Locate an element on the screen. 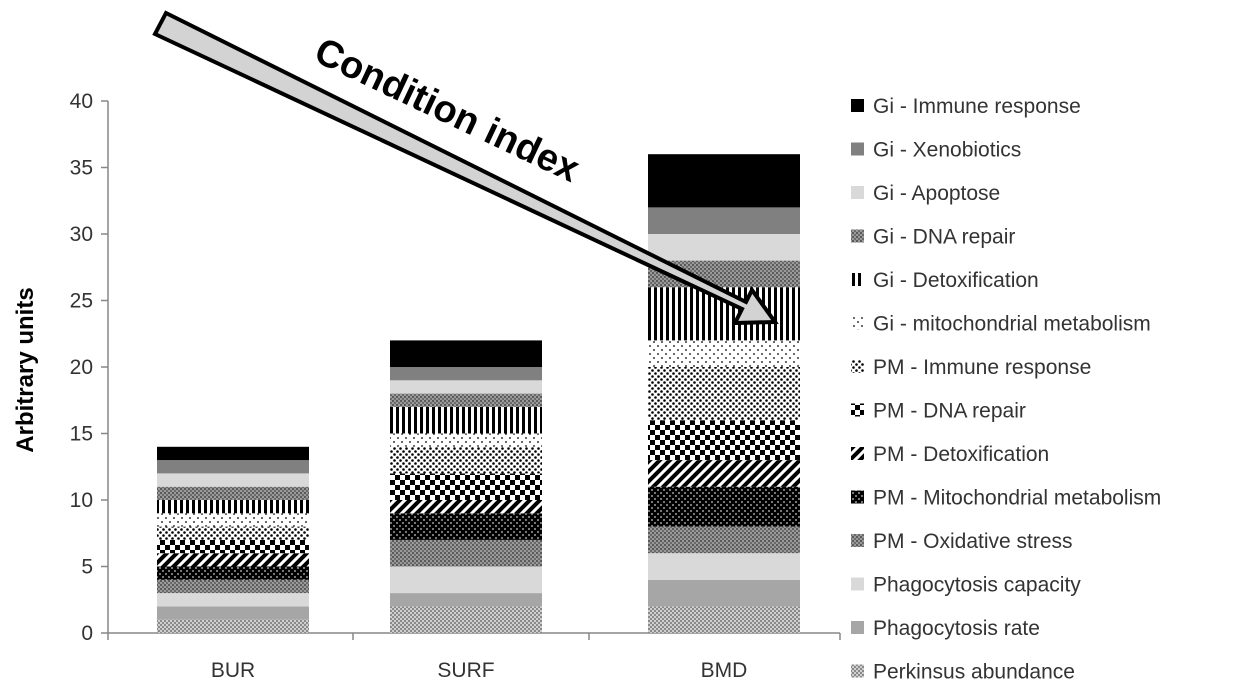 This screenshot has height=684, width=1254. x-category-label: BMD is located at coordinates (724, 670).